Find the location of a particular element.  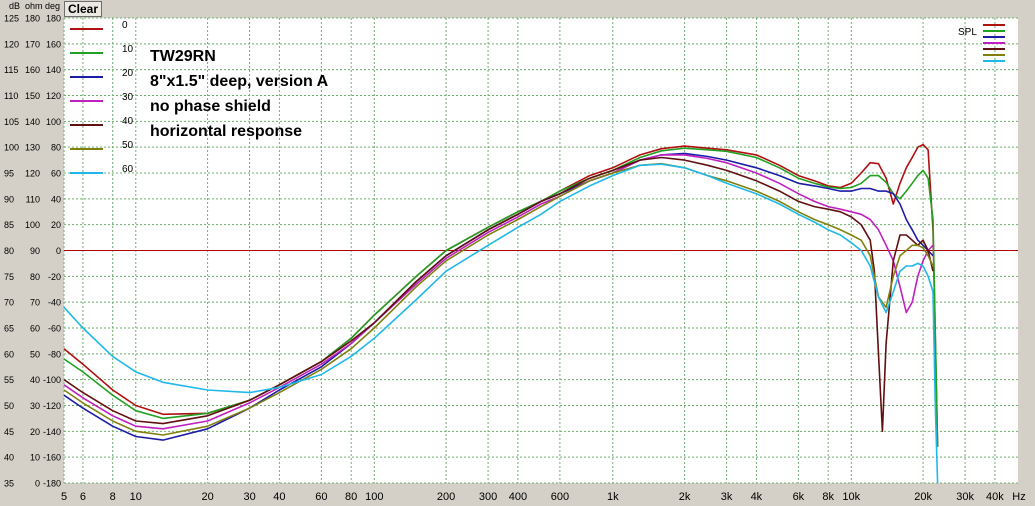

y-tick-label-ohm: 40 is located at coordinates (35, 380).